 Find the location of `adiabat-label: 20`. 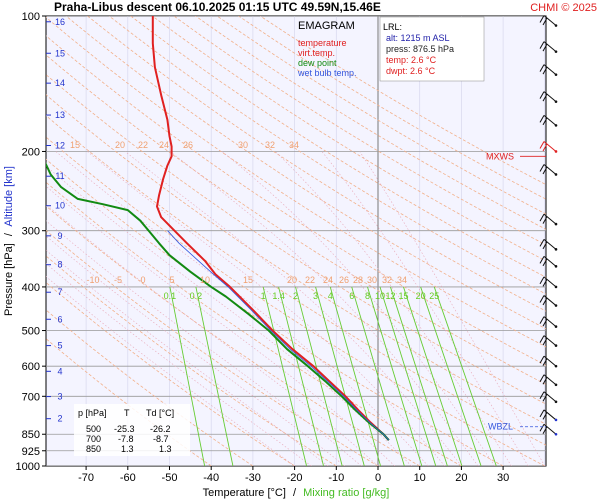

adiabat-label: 20 is located at coordinates (120, 145).